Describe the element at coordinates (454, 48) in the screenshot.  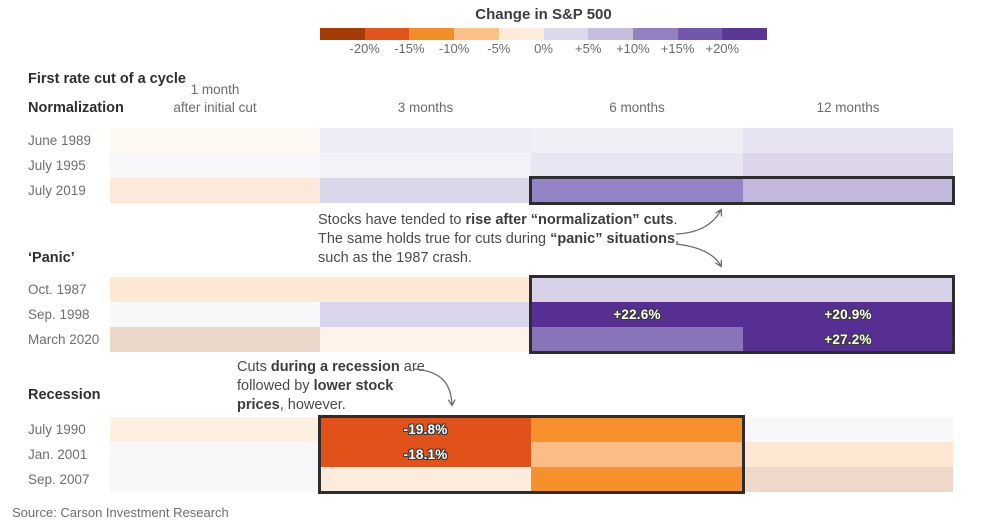
I see `legend-tick-label: -10%` at that location.